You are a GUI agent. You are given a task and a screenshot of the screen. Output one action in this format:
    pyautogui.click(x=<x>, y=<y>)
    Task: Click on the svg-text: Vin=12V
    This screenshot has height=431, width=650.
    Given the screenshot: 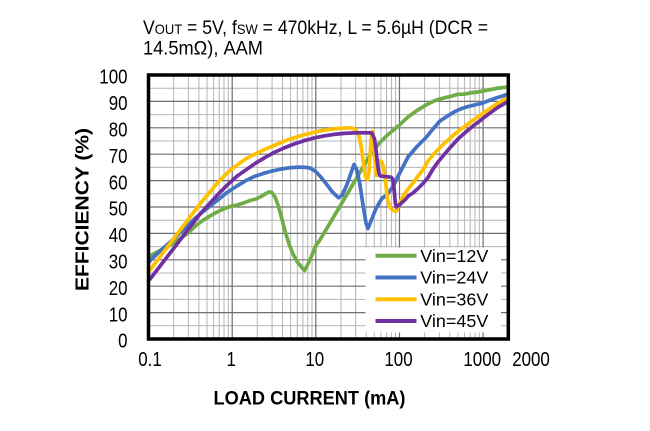 What is the action you would take?
    pyautogui.click(x=454, y=256)
    